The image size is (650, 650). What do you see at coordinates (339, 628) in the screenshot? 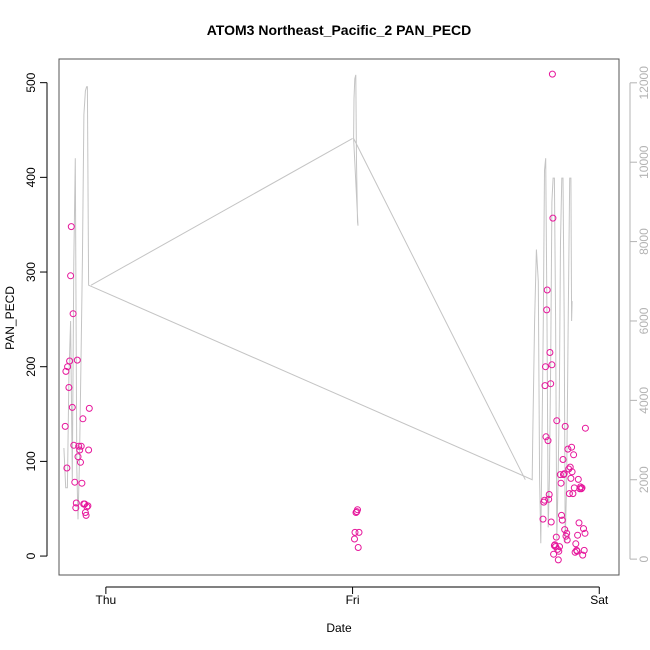
I see `x-axis-label: Date` at bounding box center [339, 628].